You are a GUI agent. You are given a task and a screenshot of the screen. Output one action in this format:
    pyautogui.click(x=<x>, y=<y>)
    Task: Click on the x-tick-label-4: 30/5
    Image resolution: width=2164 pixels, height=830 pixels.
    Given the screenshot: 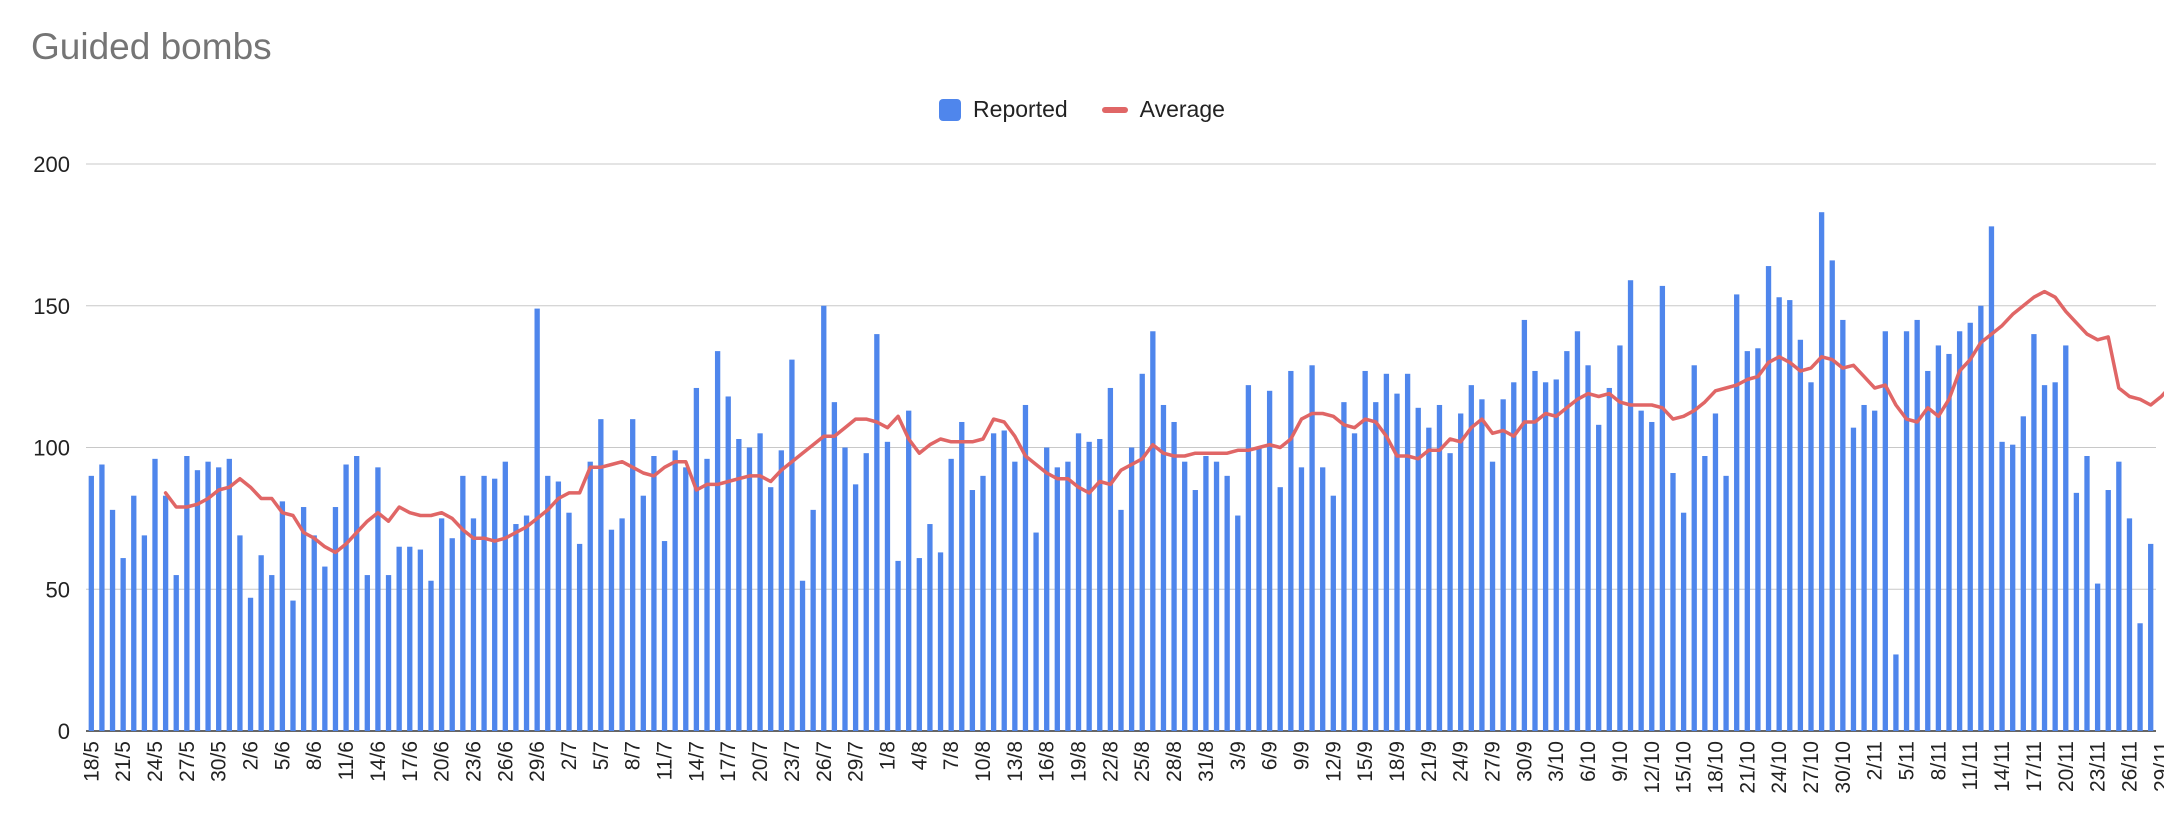 What is the action you would take?
    pyautogui.click(x=219, y=761)
    